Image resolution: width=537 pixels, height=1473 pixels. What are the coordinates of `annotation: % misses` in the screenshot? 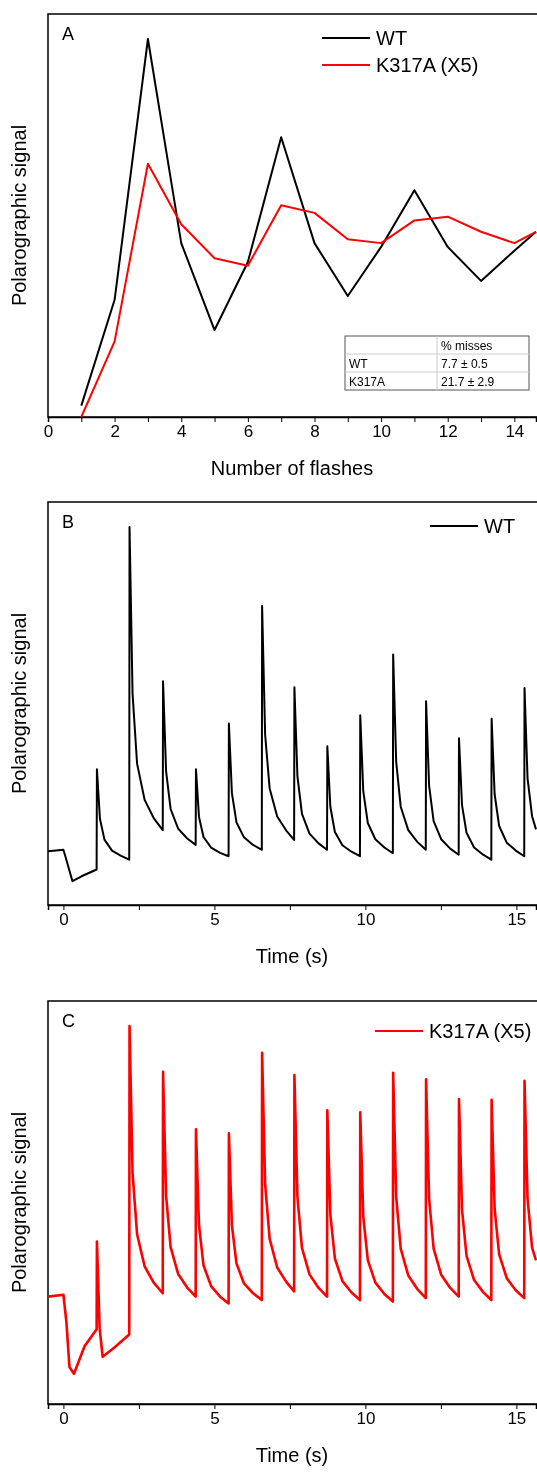 It's located at (467, 346).